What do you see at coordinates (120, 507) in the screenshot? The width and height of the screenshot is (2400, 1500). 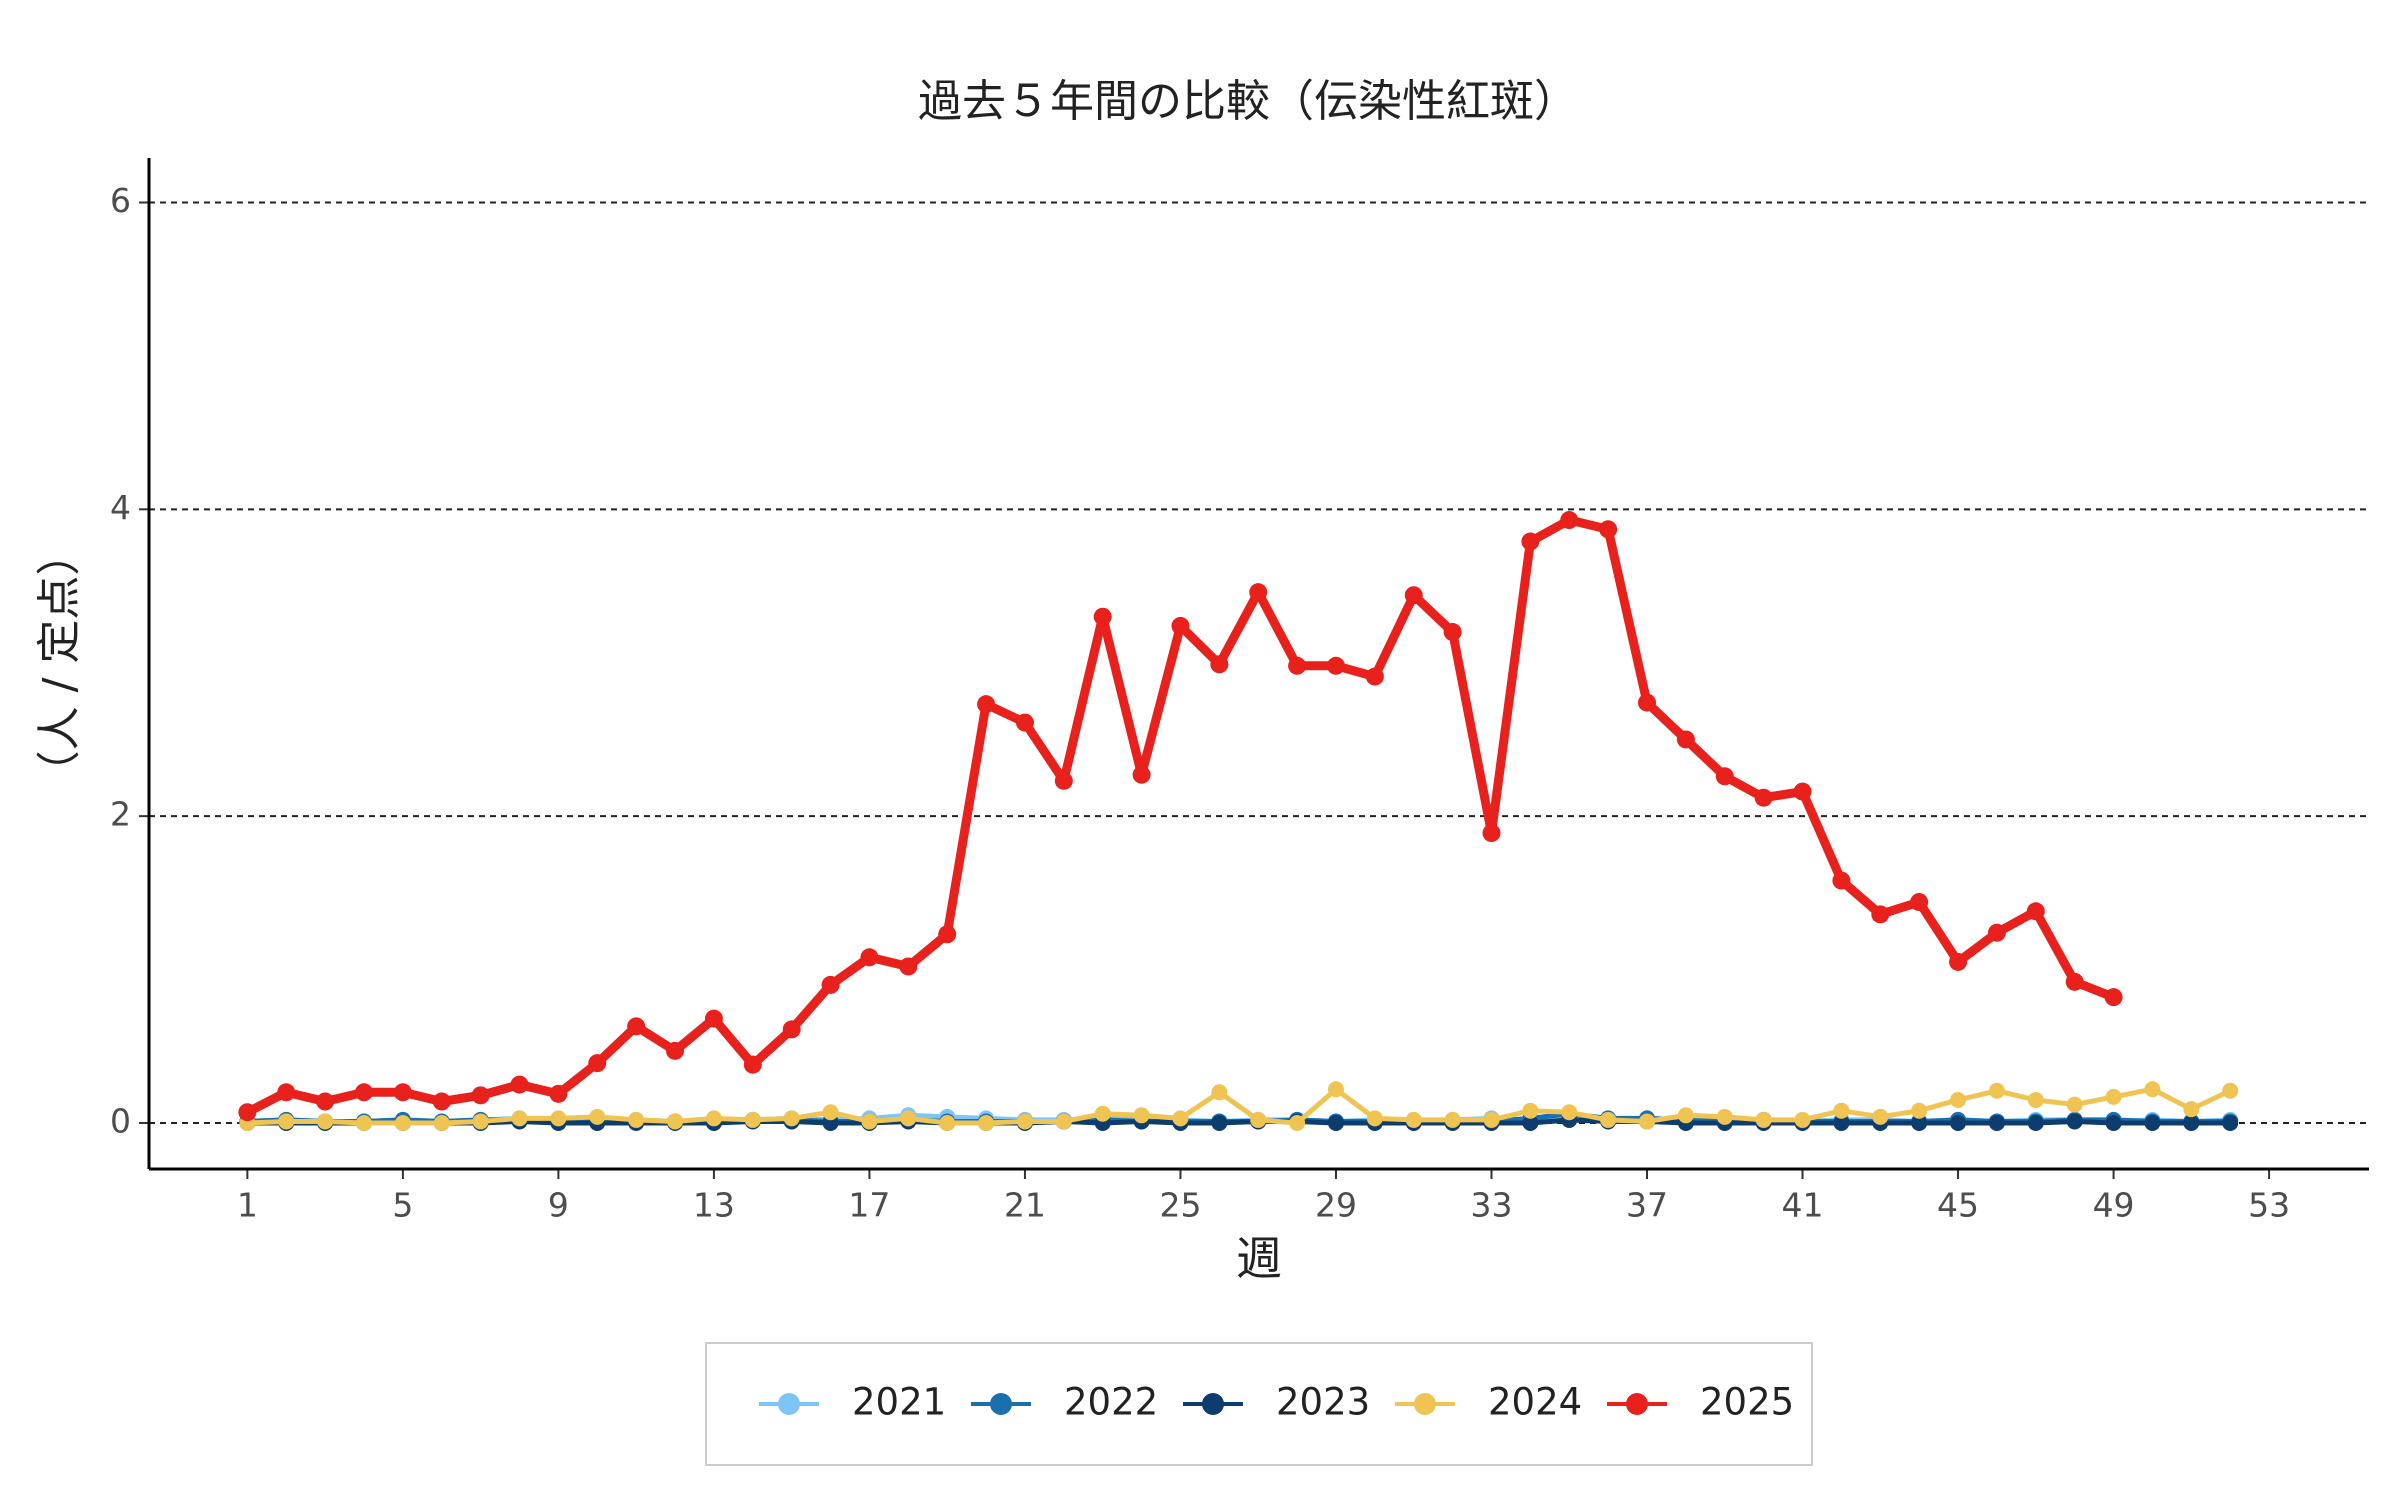 I see `y-tick-label: 4` at bounding box center [120, 507].